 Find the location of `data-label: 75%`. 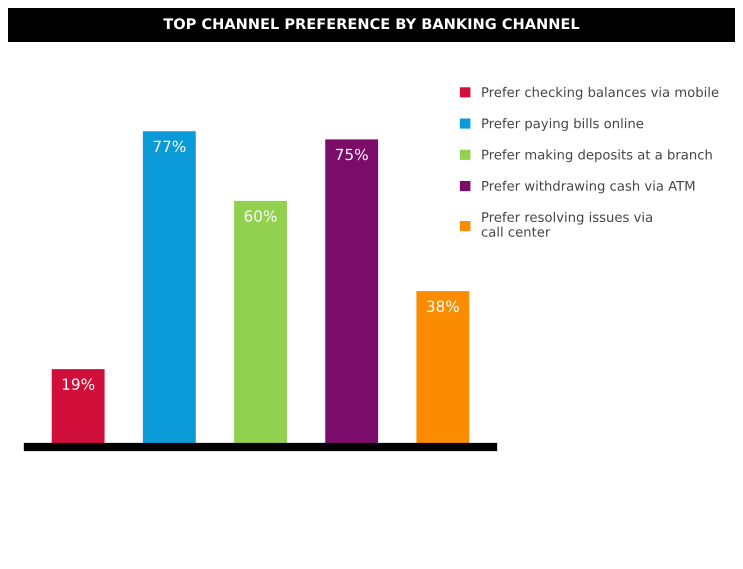

data-label: 75% is located at coordinates (352, 154).